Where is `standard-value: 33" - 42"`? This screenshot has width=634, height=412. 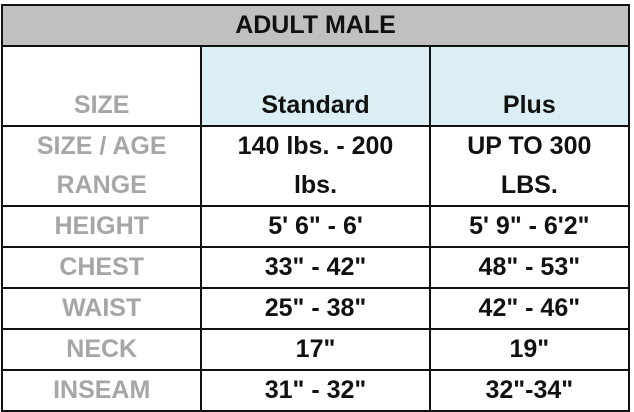
standard-value: 33" - 42" is located at coordinates (315, 267).